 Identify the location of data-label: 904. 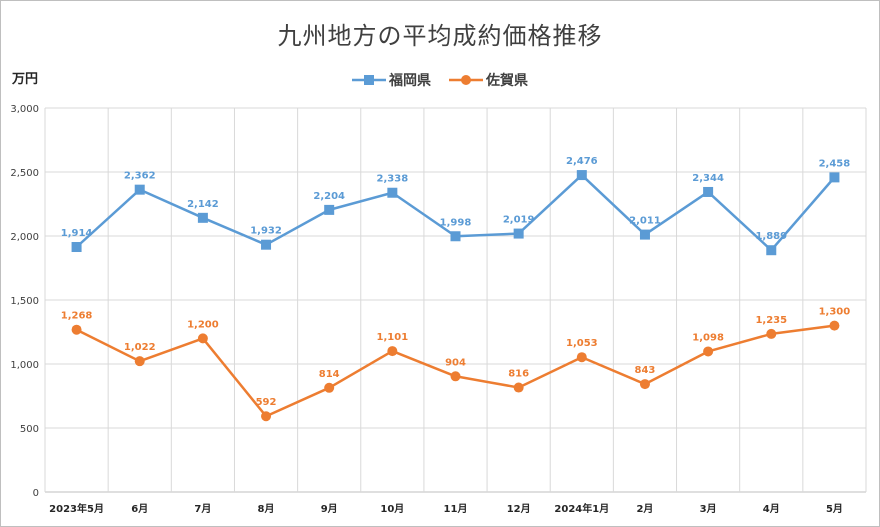
(455, 362).